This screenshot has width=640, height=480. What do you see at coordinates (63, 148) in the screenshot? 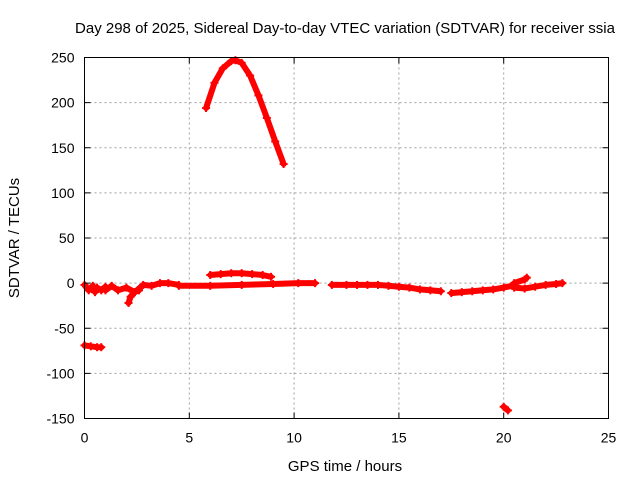
I see `y-tick-label: 150` at bounding box center [63, 148].